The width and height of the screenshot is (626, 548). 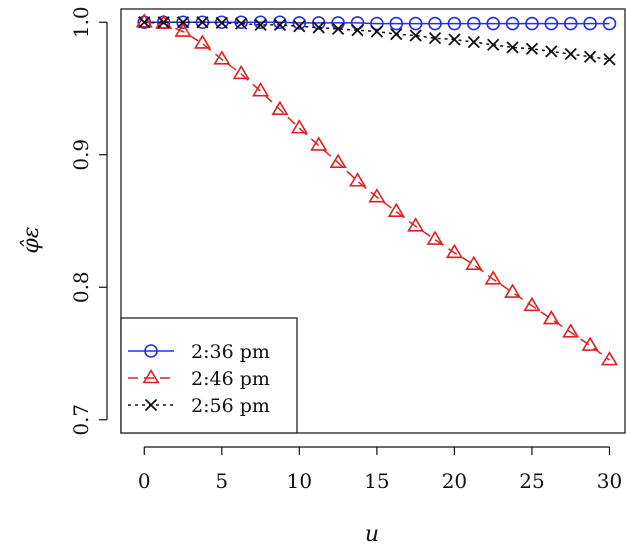 What do you see at coordinates (377, 23) in the screenshot?
I see `series-line` at bounding box center [377, 23].